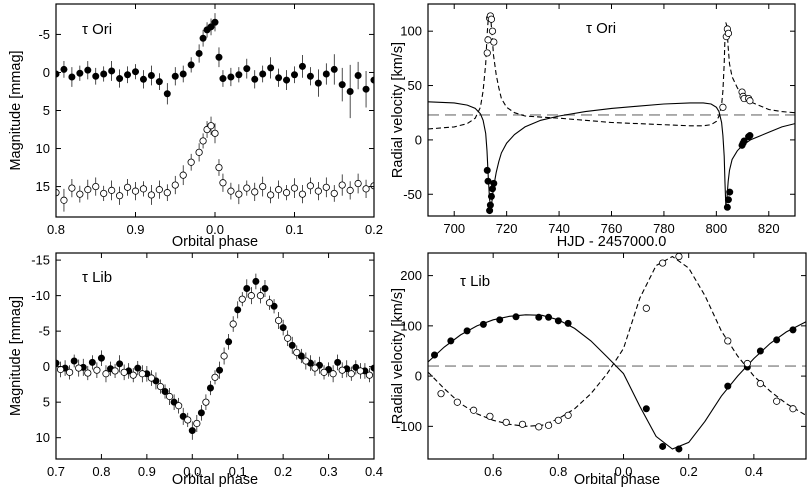 The width and height of the screenshot is (808, 488). What do you see at coordinates (475, 281) in the screenshot?
I see `panel-title: τ Lib` at bounding box center [475, 281].